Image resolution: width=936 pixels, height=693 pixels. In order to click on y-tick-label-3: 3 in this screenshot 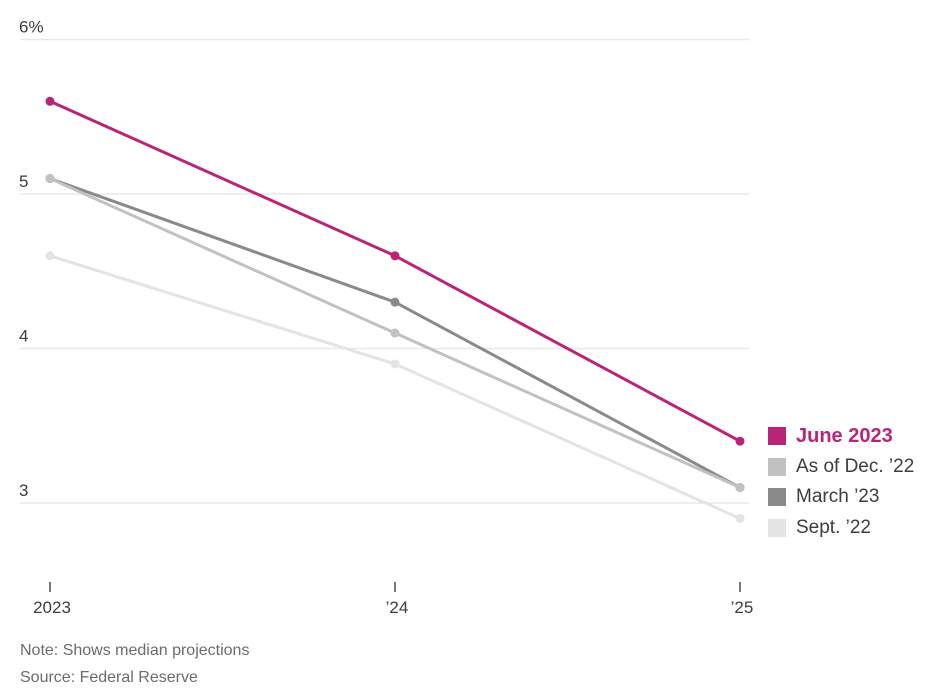, I will do `click(23, 490)`.